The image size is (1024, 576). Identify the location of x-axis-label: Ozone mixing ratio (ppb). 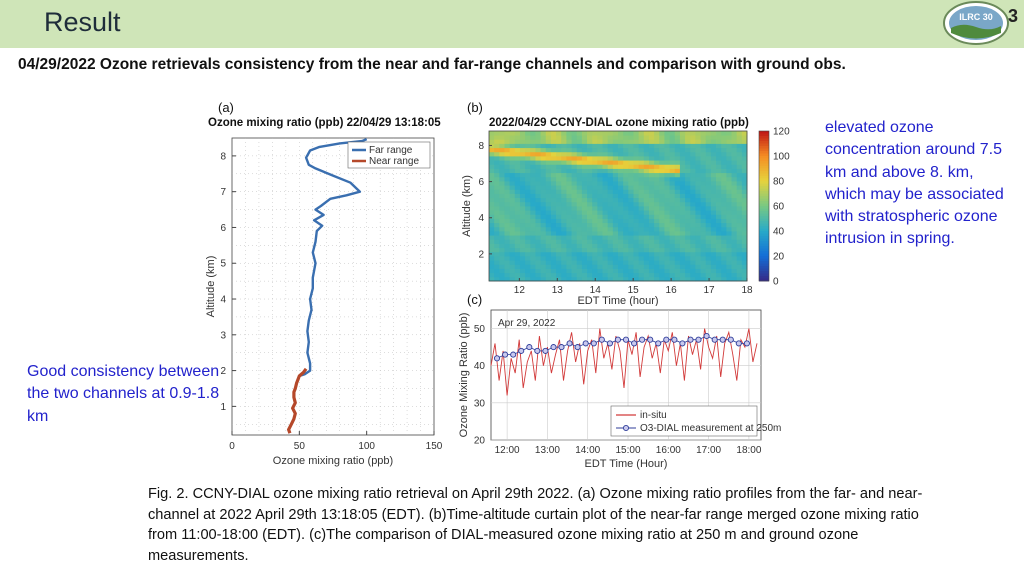
(333, 461).